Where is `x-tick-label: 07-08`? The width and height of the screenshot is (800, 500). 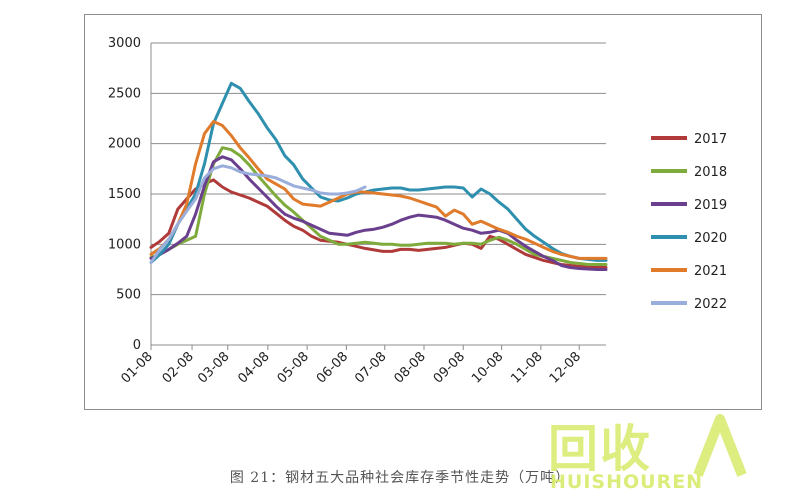
x-tick-label: 07-08 is located at coordinates (370, 367).